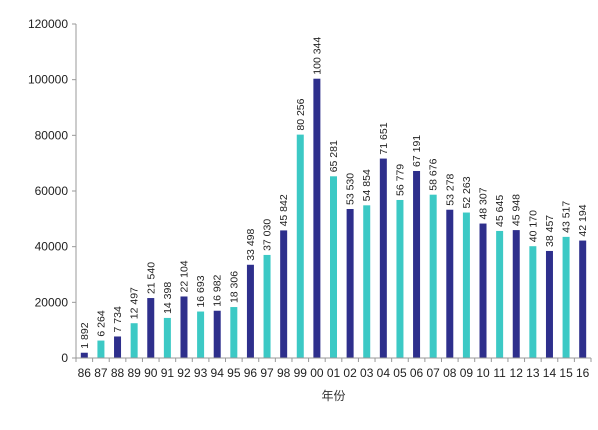 Image resolution: width=598 pixels, height=430 pixels. What do you see at coordinates (268, 235) in the screenshot?
I see `data-label-97: 37 030` at bounding box center [268, 235].